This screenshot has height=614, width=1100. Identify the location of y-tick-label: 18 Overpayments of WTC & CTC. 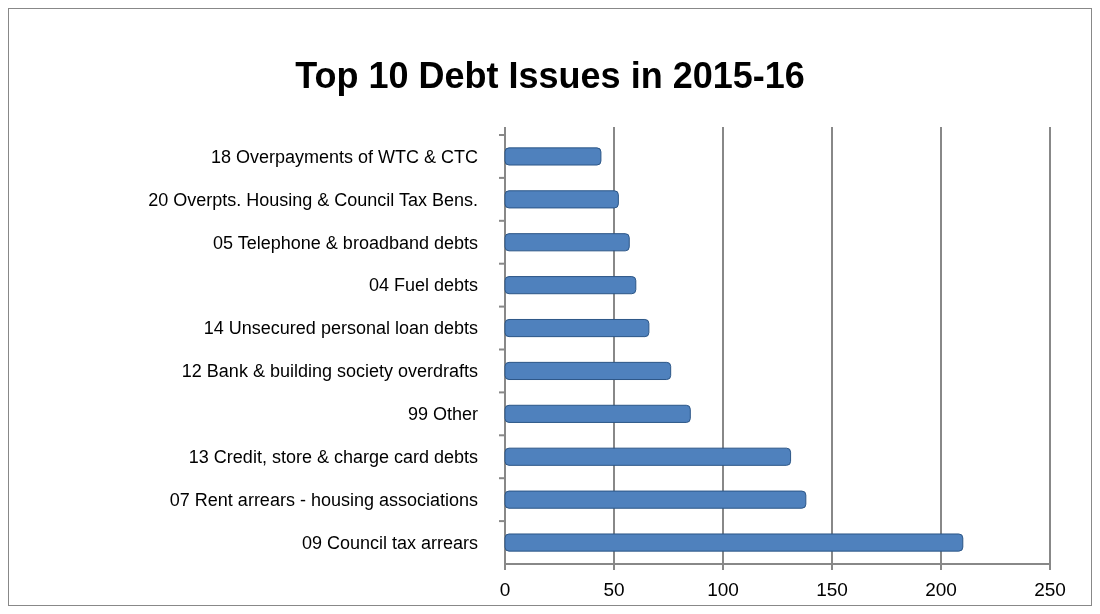
(344, 156).